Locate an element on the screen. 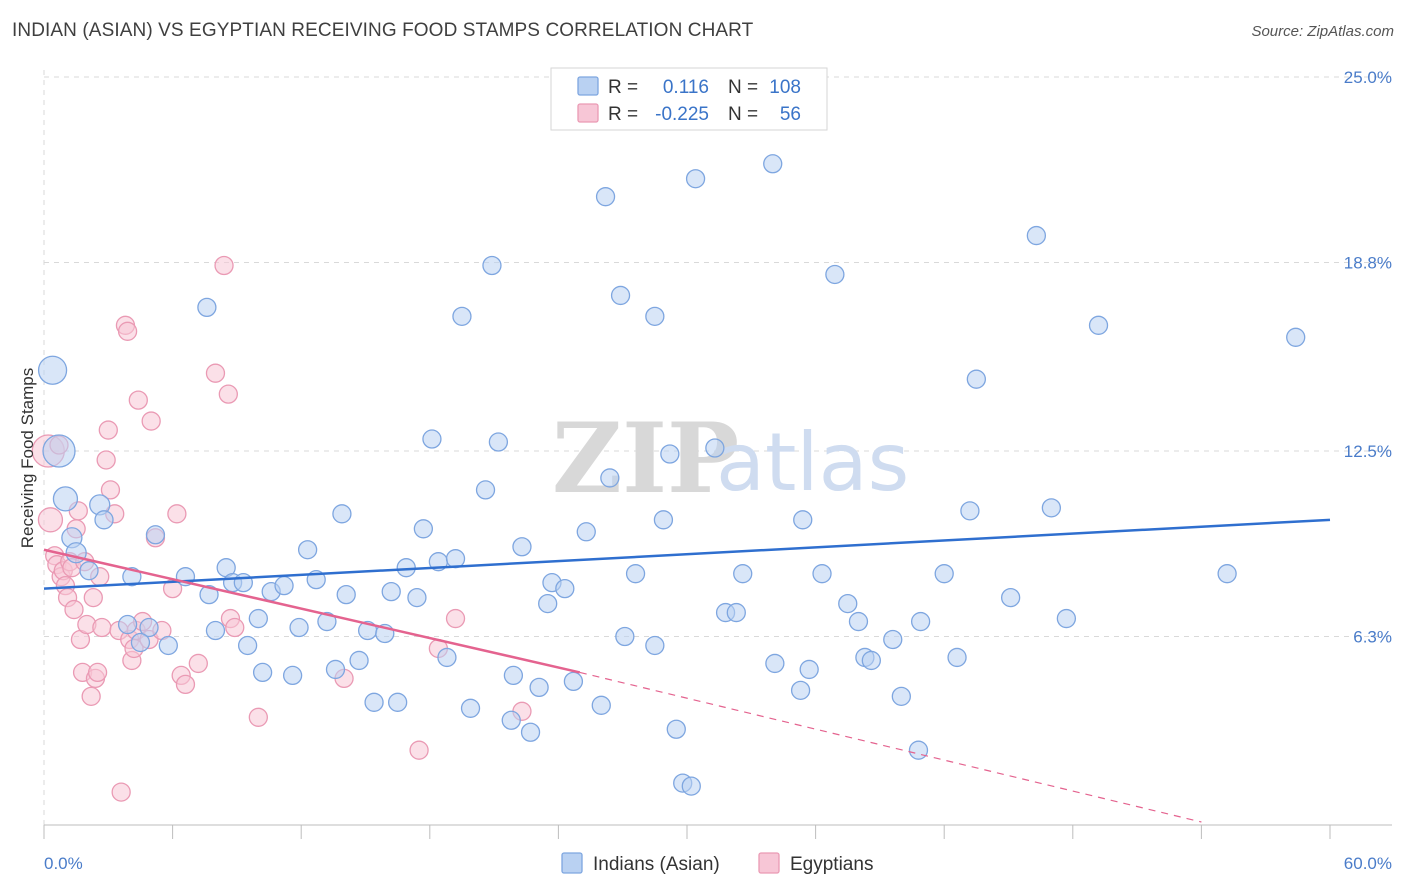 This screenshot has height=892, width=1406. series-legend-label-indian: Indians (Asian) is located at coordinates (656, 864).